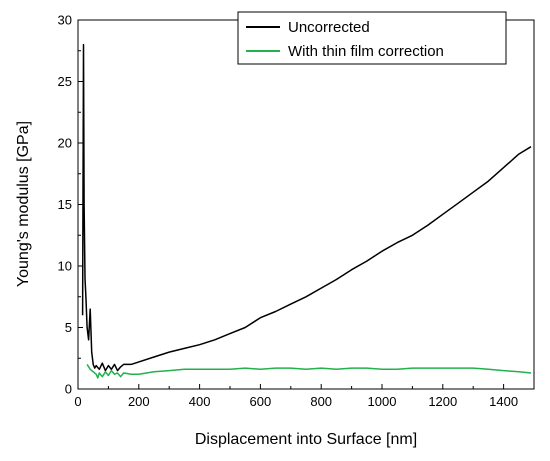 The image size is (550, 461). What do you see at coordinates (442, 401) in the screenshot?
I see `x-tick-label: 1200` at bounding box center [442, 401].